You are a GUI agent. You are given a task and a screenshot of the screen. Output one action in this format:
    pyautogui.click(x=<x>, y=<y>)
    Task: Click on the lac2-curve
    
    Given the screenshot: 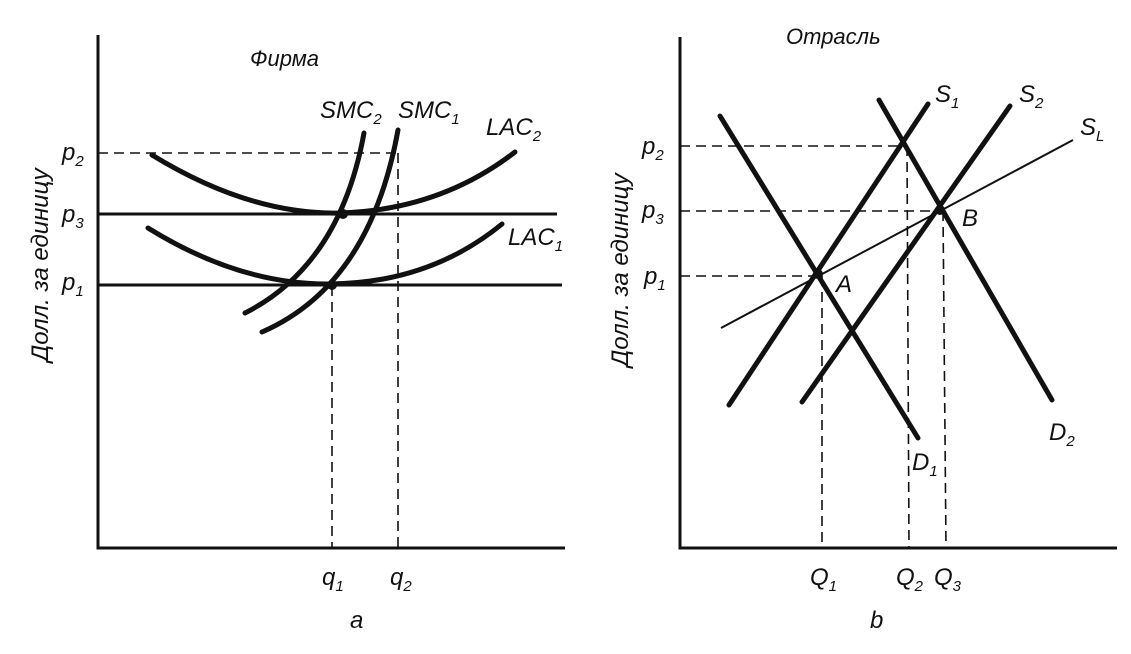 What is the action you would take?
    pyautogui.click(x=333, y=182)
    